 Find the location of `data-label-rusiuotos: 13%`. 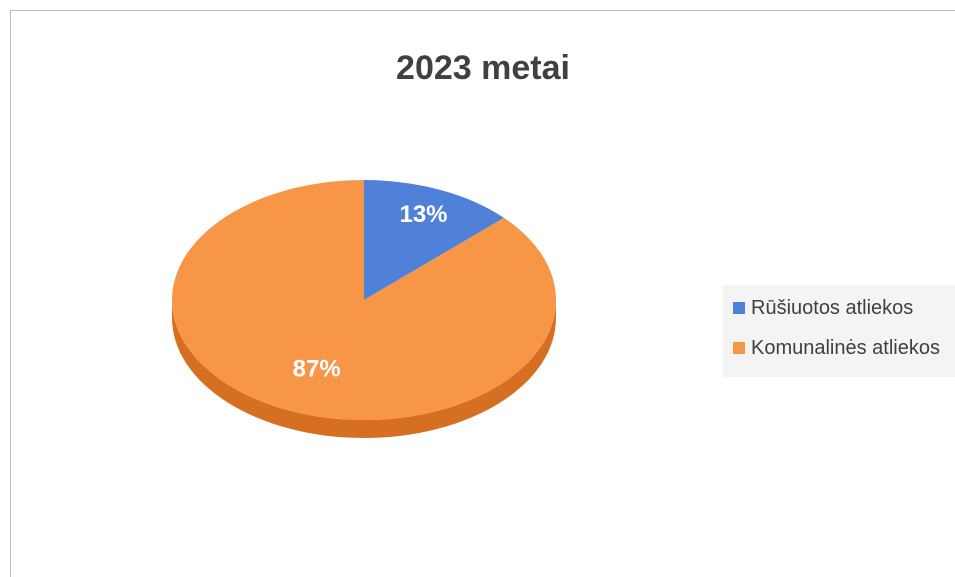

data-label-rusiuotos: 13% is located at coordinates (423, 214).